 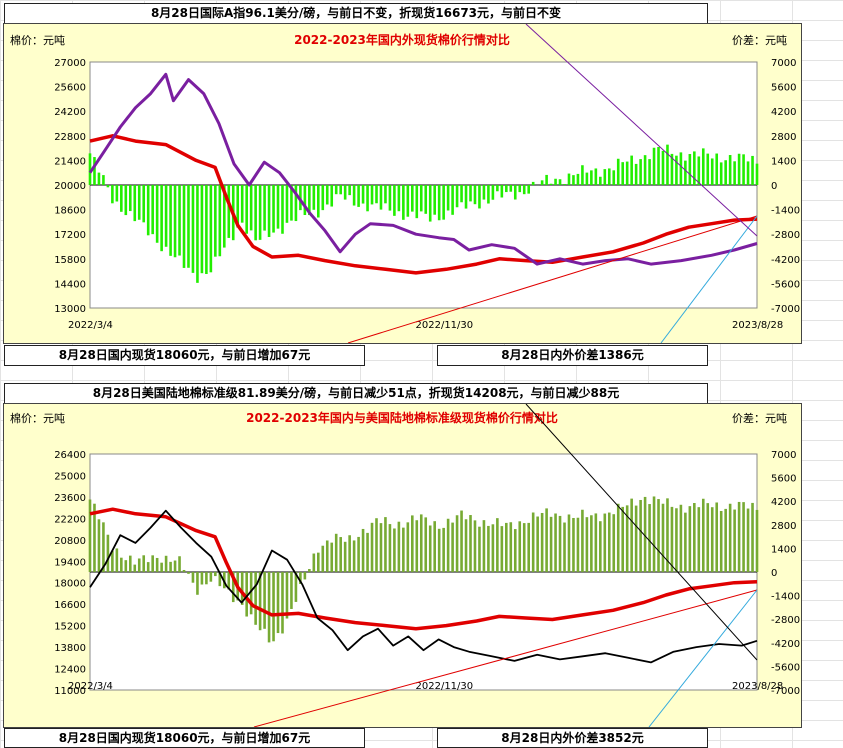 I want to click on chart2-yleft-tick: 19400, so click(x=70, y=562).